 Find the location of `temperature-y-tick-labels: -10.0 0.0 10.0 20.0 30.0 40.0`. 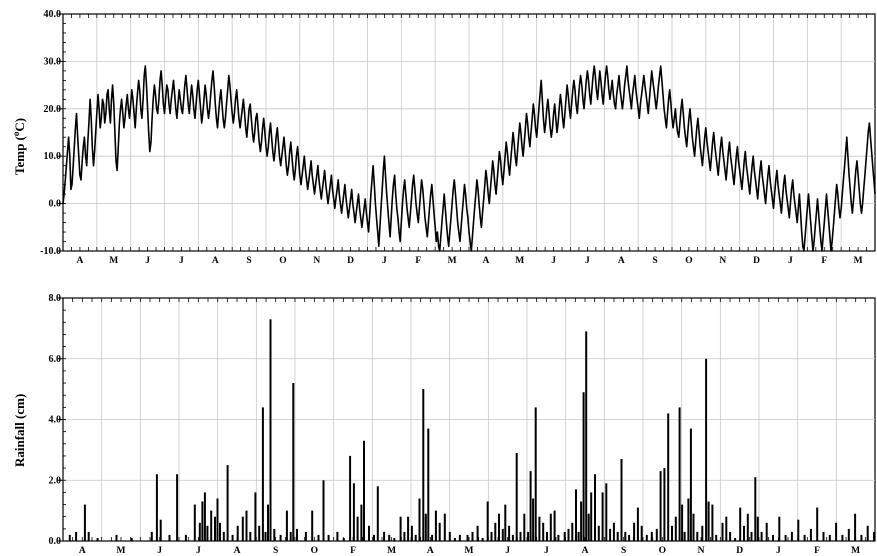

temperature-y-tick-labels: -10.0 0.0 10.0 20.0 30.0 40.0 is located at coordinates (50, 133).